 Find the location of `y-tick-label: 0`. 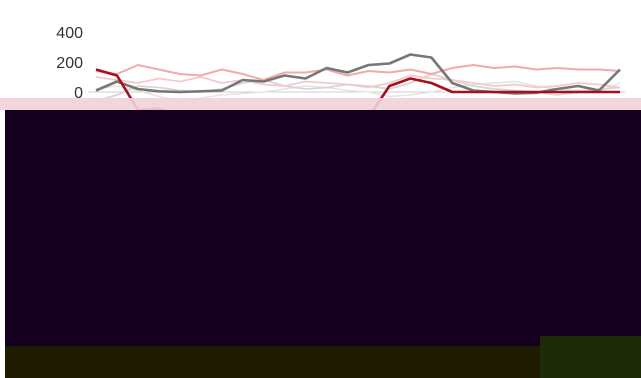

y-tick-label: 0 is located at coordinates (78, 93).